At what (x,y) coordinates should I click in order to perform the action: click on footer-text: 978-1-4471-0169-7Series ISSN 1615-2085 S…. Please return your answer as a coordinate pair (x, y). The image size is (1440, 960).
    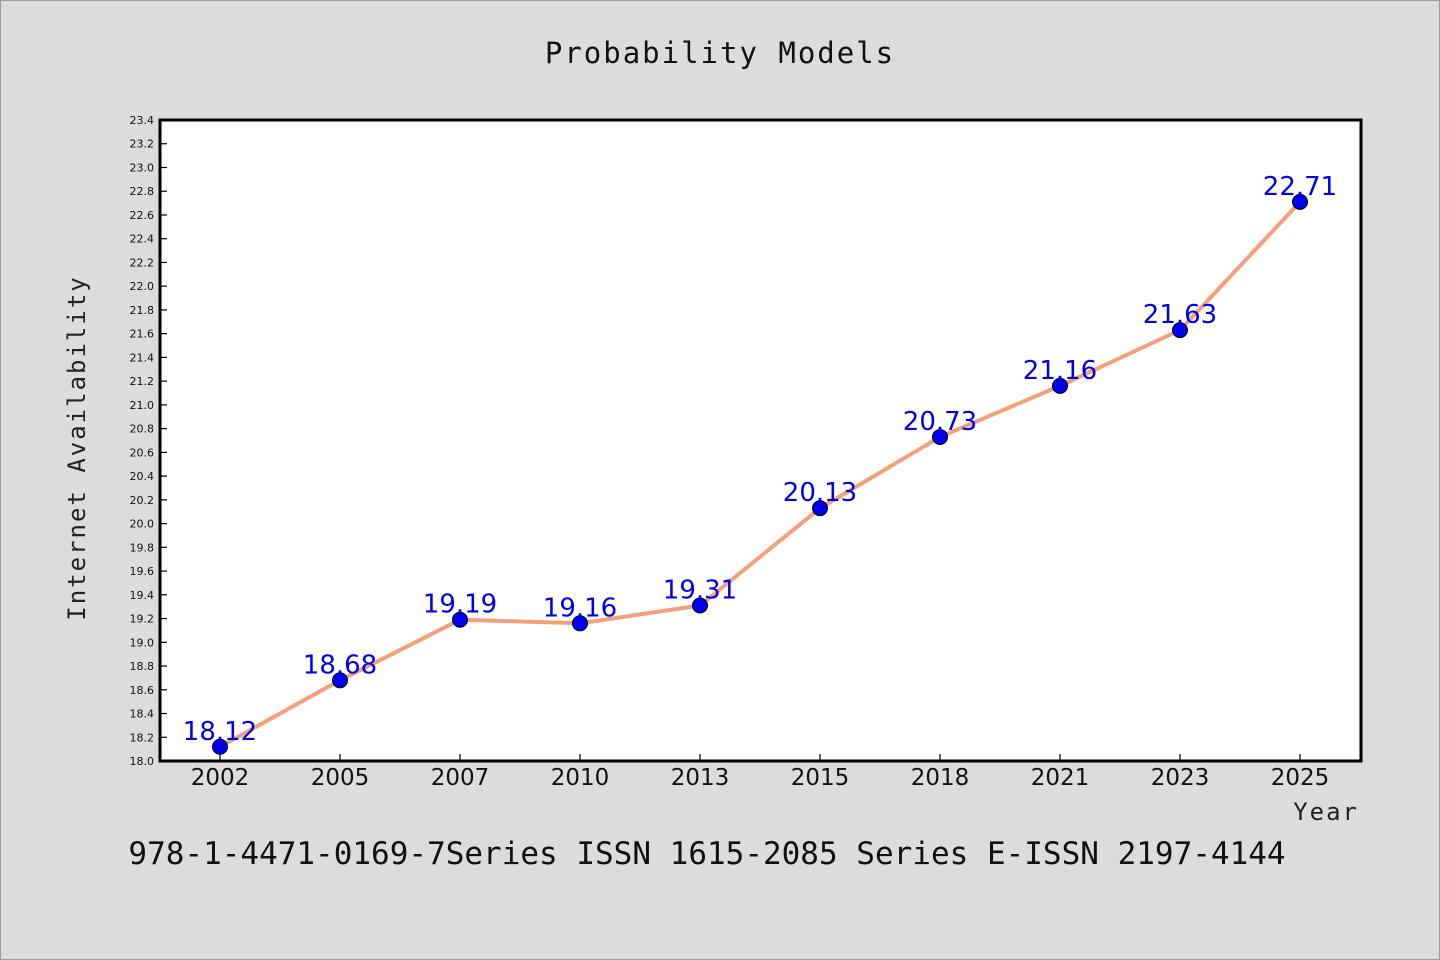
    Looking at the image, I should click on (706, 854).